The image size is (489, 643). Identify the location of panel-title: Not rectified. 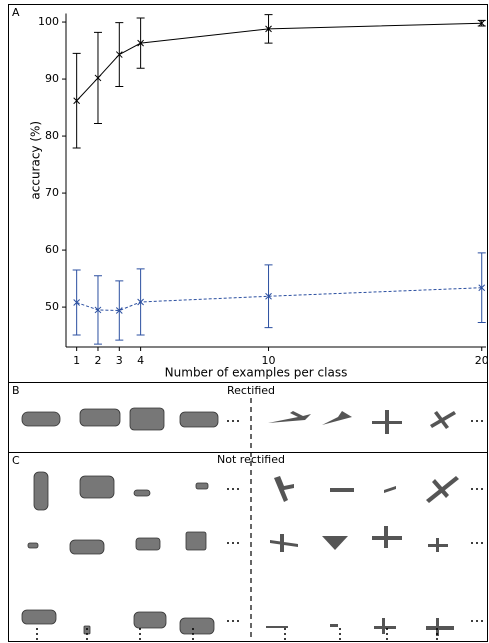
(251, 459).